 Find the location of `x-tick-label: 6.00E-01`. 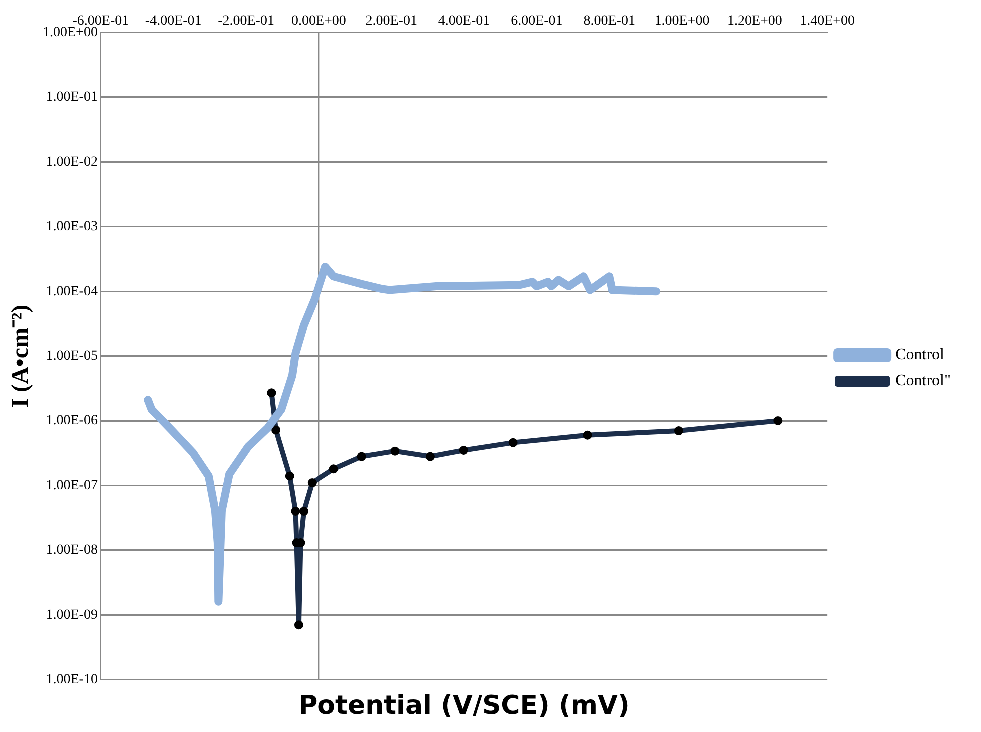

x-tick-label: 6.00E-01 is located at coordinates (537, 22).